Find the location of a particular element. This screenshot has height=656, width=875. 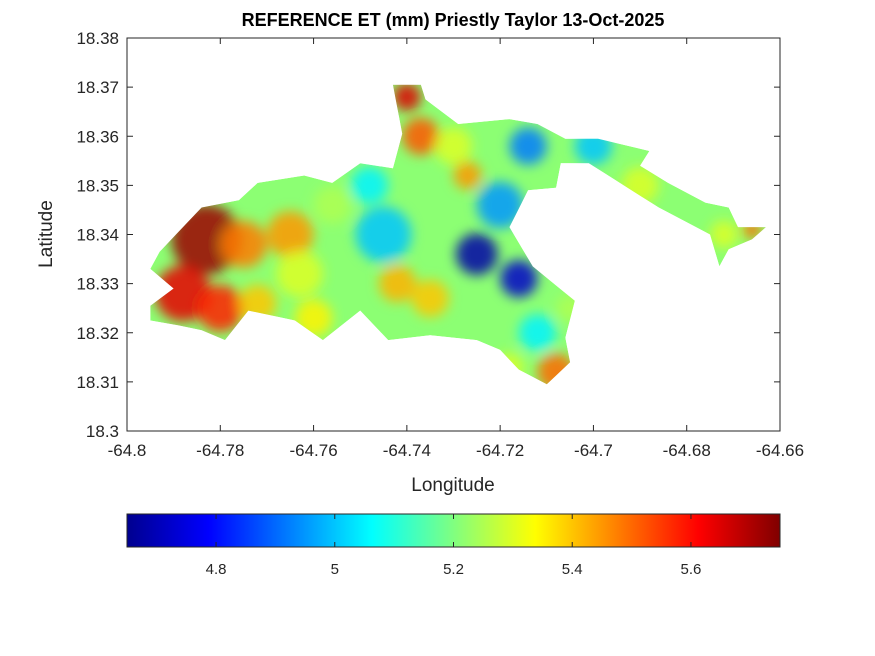

x-axis-label: Longitude is located at coordinates (452, 485).